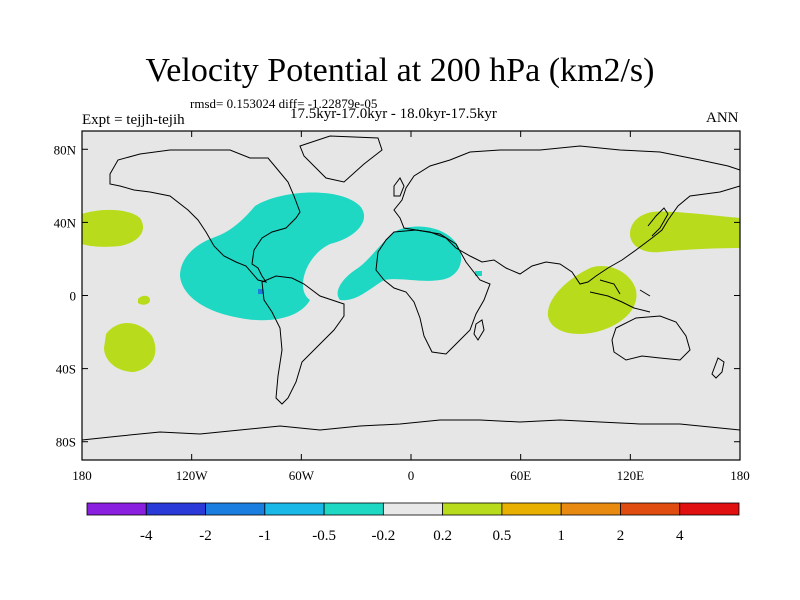 The height and width of the screenshot is (600, 800). I want to click on lat-tick-label: 80N, so click(65, 149).